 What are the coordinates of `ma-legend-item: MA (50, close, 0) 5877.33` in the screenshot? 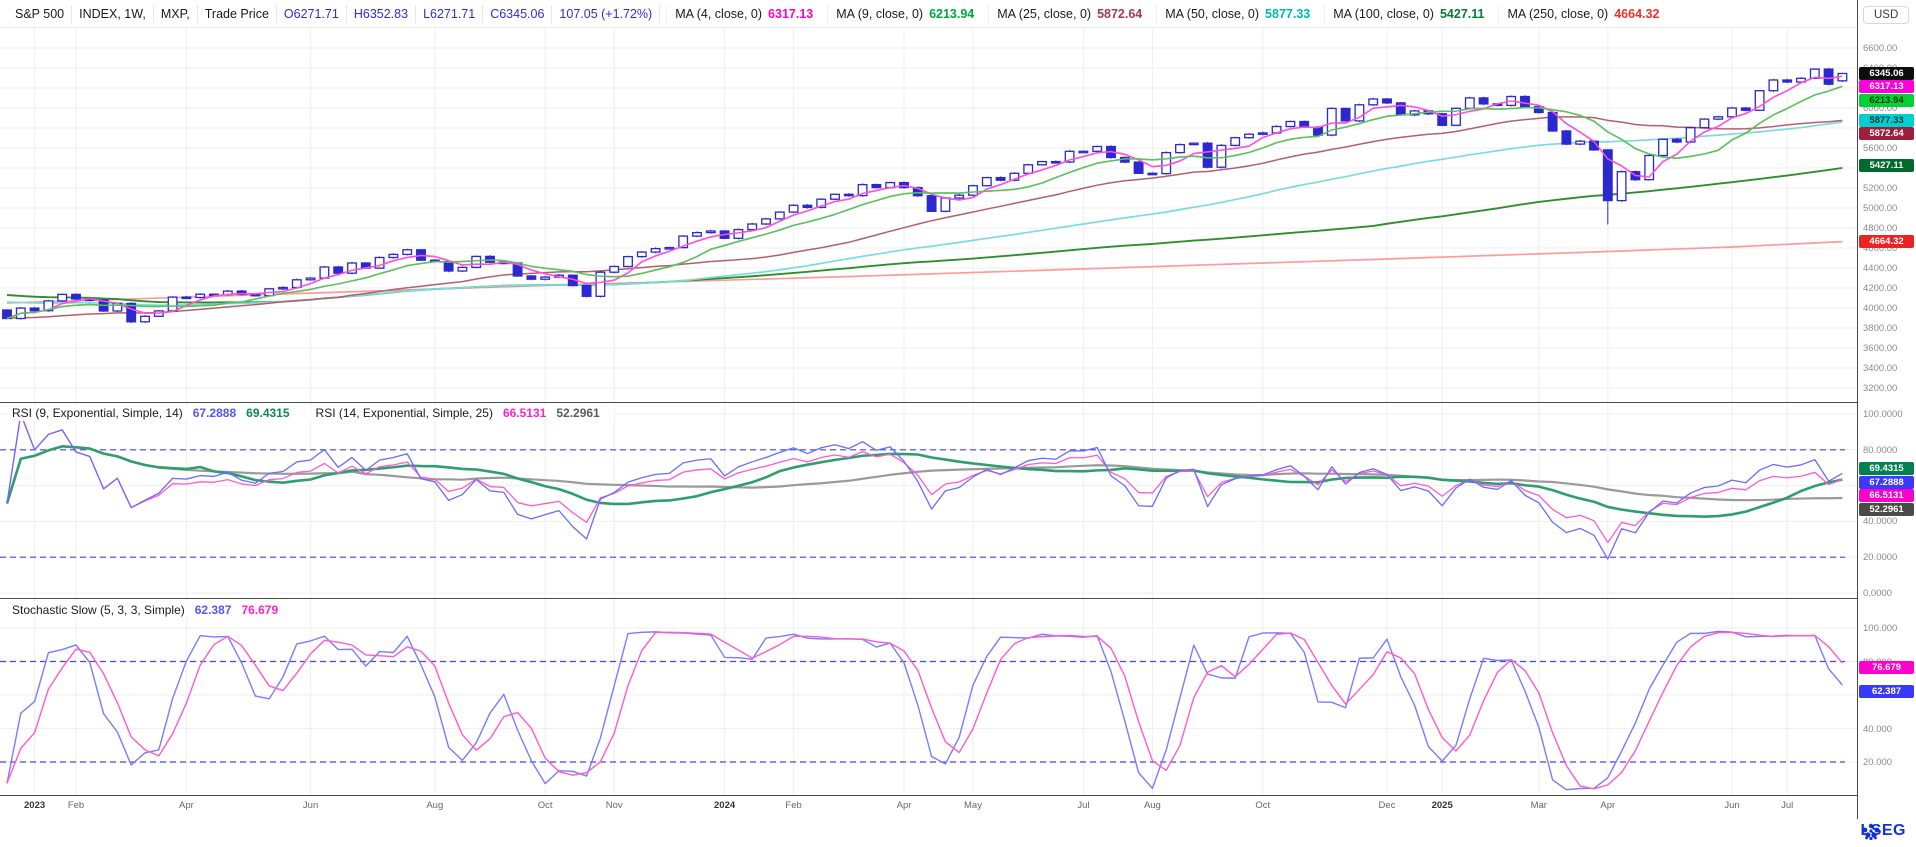 It's located at (1237, 13).